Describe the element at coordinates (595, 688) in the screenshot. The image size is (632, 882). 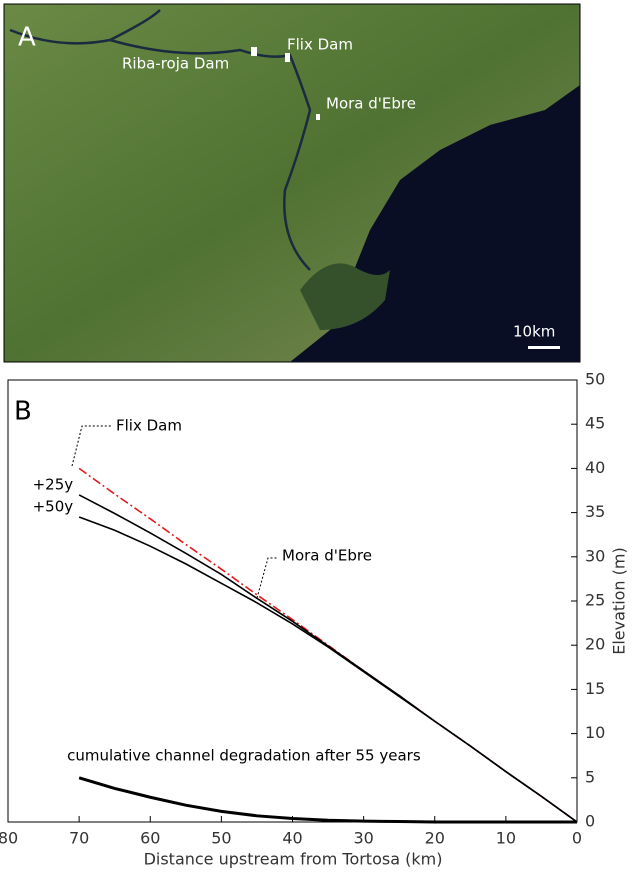
I see `y-tick-label: 15` at that location.